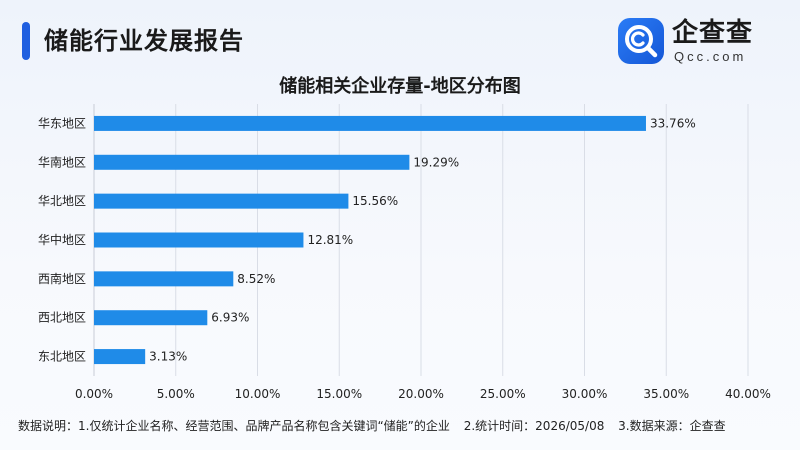 This screenshot has height=450, width=800. Describe the element at coordinates (748, 394) in the screenshot. I see `x-tick-label: 40.00%` at that location.